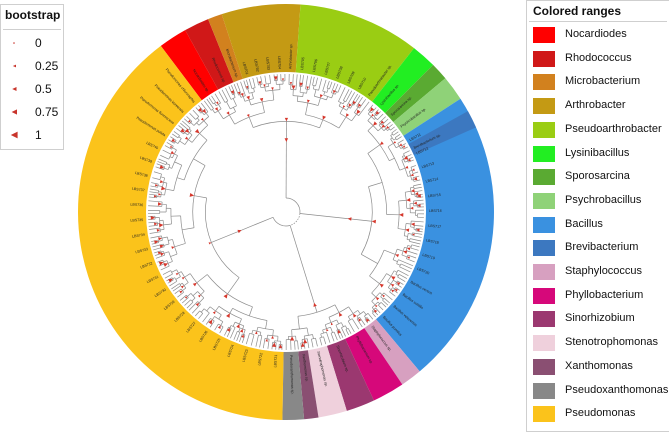 This screenshot has height=432, width=669. I want to click on legend-item-xanthomonas: Xanthomonas, so click(600, 367).